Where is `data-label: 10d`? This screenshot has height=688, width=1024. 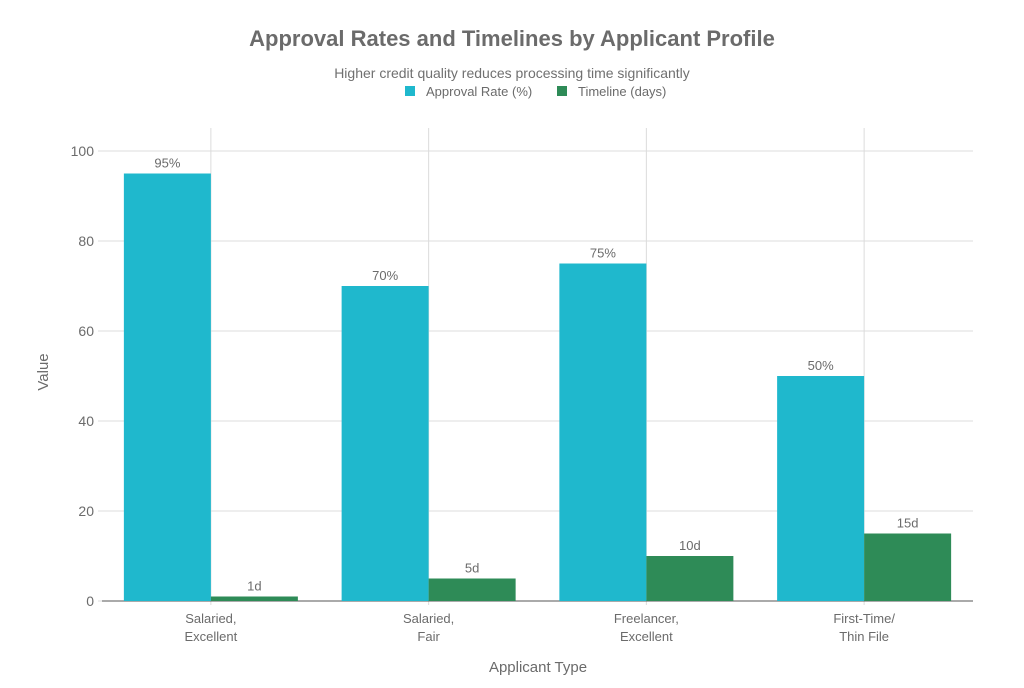 data-label: 10d is located at coordinates (690, 545).